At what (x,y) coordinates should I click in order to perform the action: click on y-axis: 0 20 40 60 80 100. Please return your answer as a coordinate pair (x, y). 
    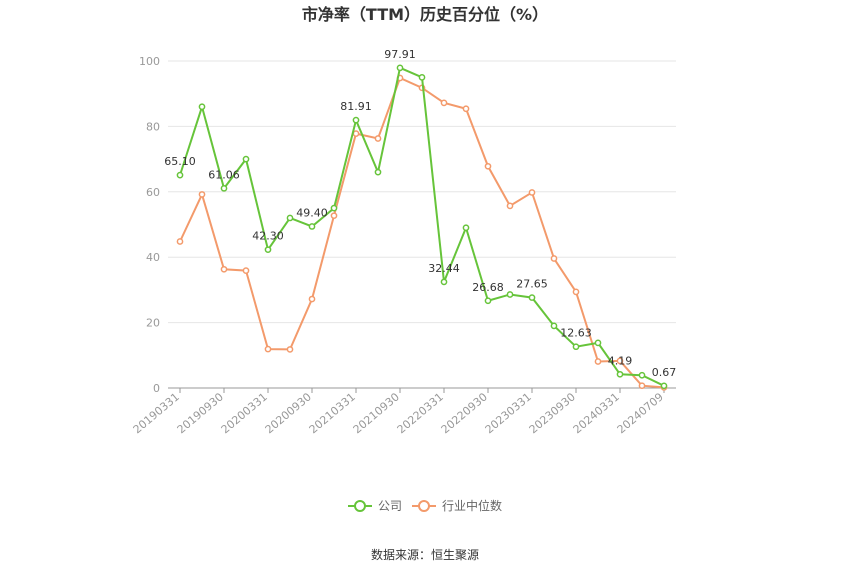
    Looking at the image, I should click on (149, 225).